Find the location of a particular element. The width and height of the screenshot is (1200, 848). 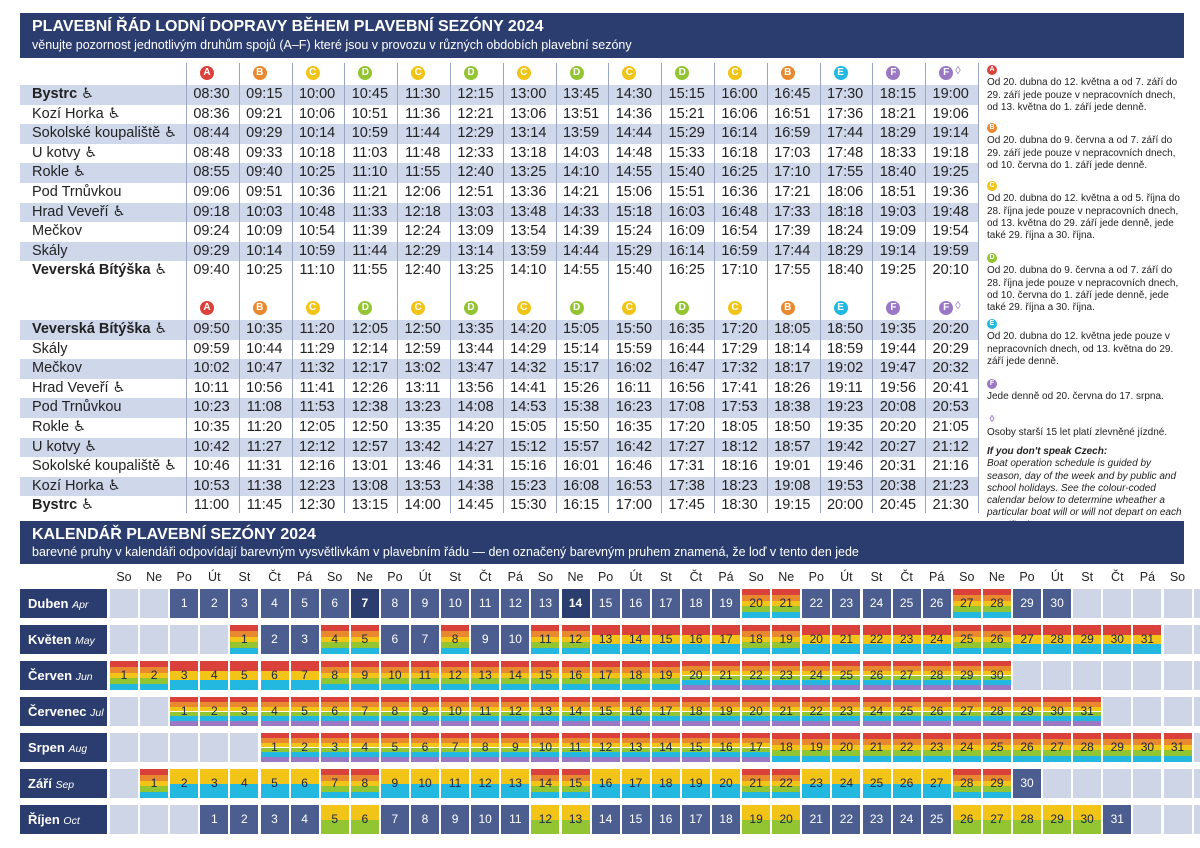

calendar-day: 22 is located at coordinates (756, 675).